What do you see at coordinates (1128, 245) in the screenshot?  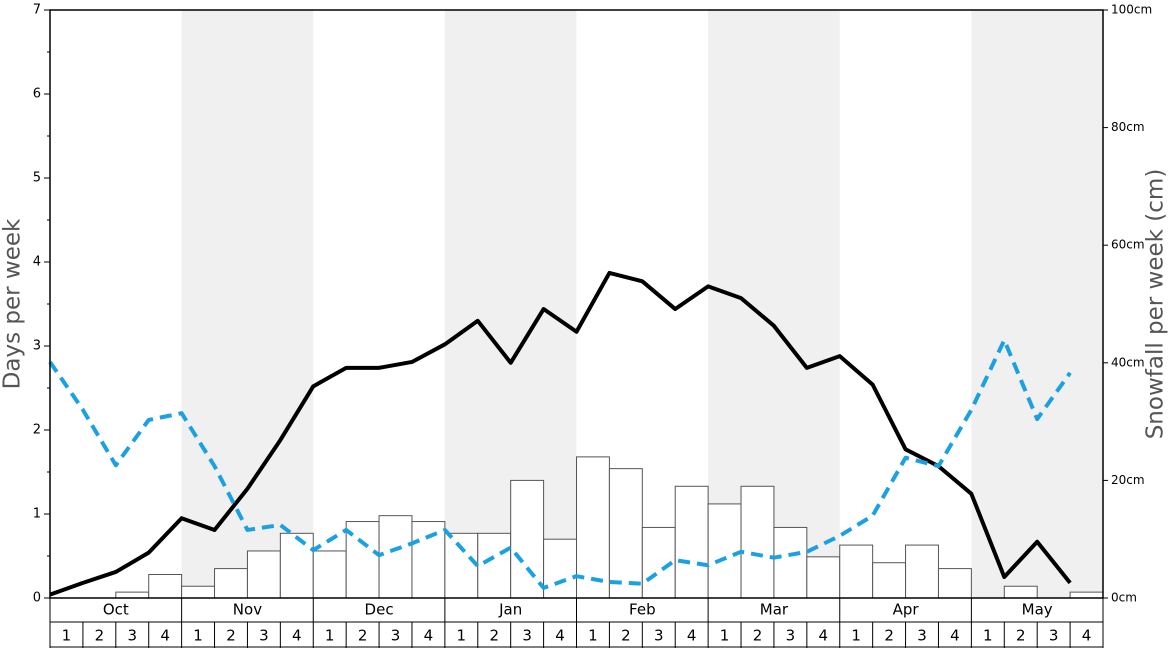 I see `y2-tick-label: 60cm` at bounding box center [1128, 245].